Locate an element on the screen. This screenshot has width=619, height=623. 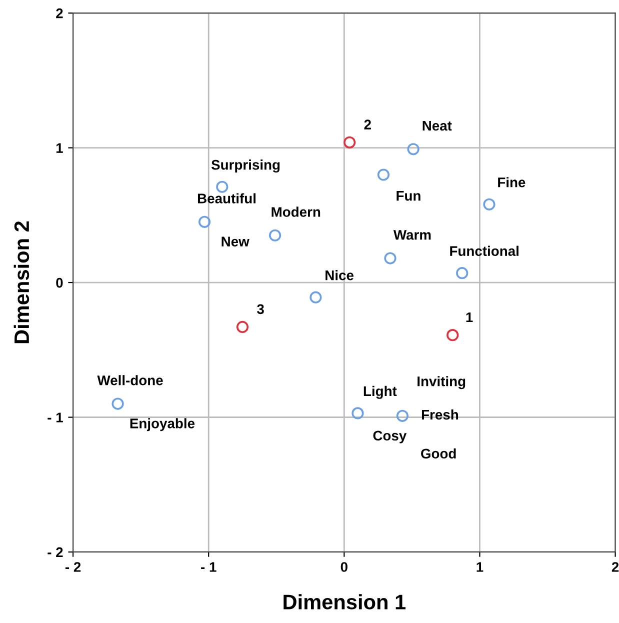
annotation: Modern is located at coordinates (296, 211).